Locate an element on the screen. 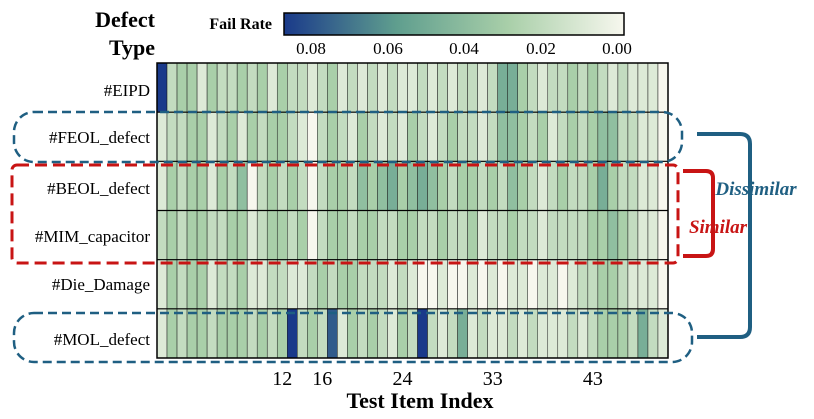  colorbar is located at coordinates (454, 24).